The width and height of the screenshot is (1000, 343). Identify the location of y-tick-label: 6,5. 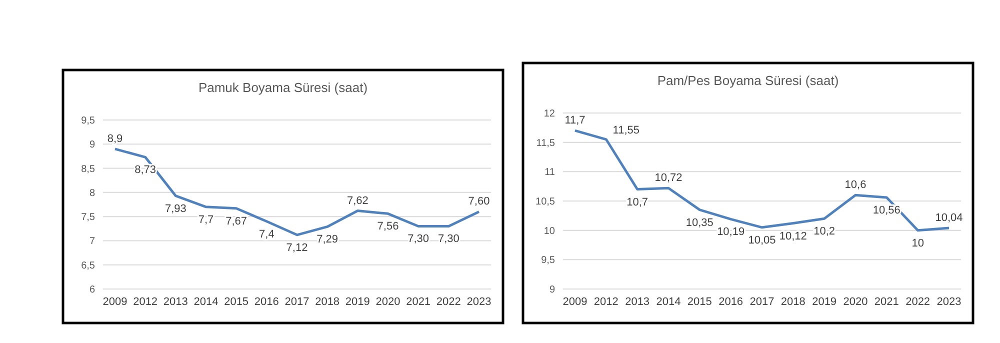
(88, 266).